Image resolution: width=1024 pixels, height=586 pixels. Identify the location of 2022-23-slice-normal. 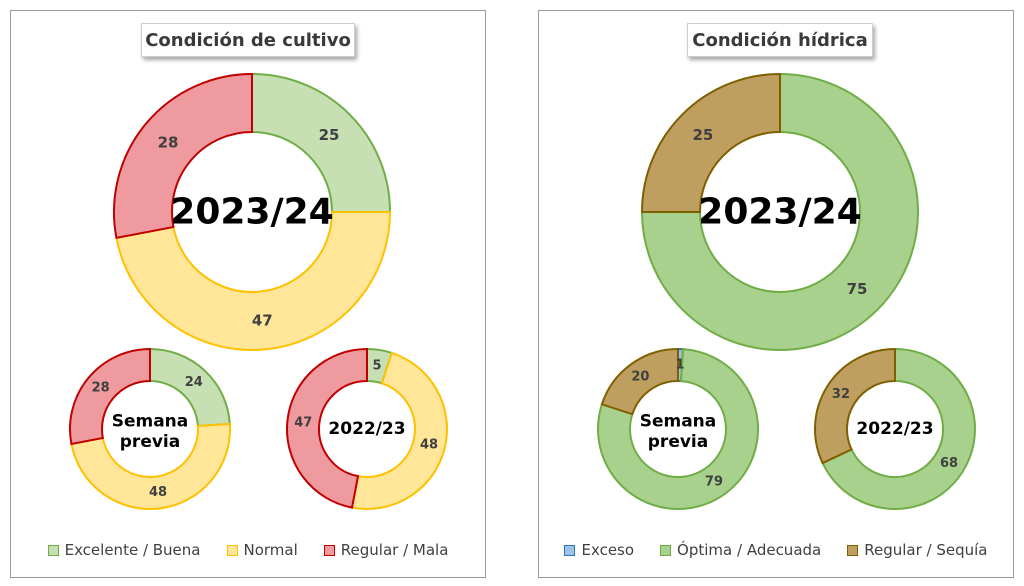
(399, 430).